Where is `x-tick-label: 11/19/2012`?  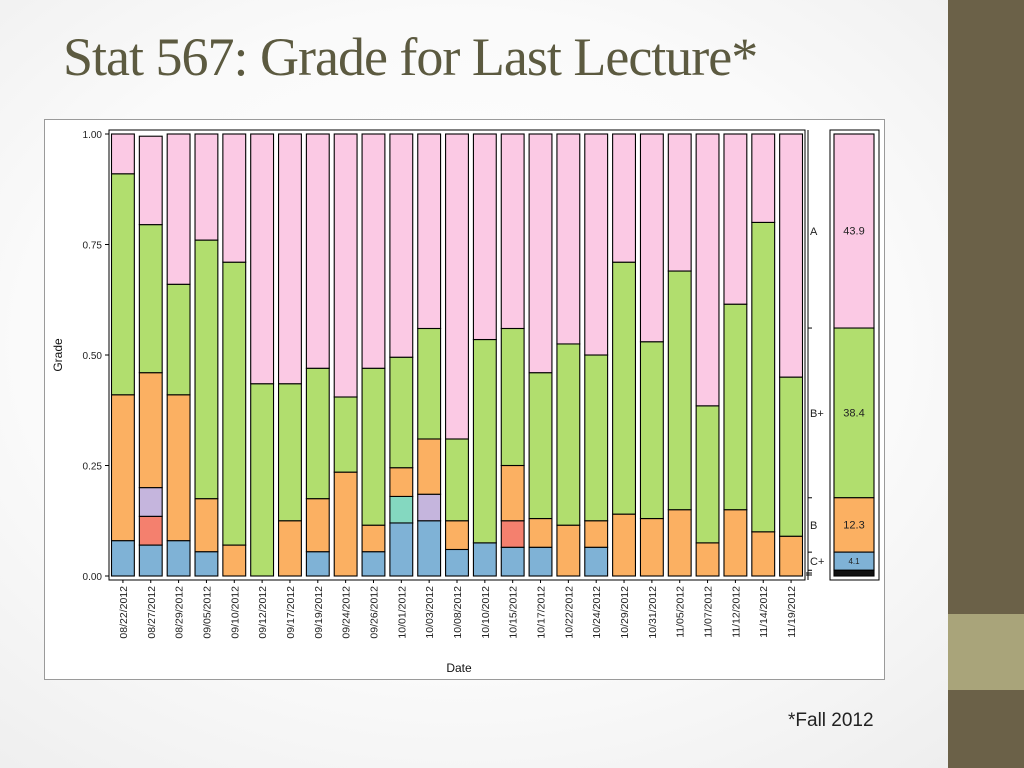
x-tick-label: 11/19/2012 is located at coordinates (792, 612).